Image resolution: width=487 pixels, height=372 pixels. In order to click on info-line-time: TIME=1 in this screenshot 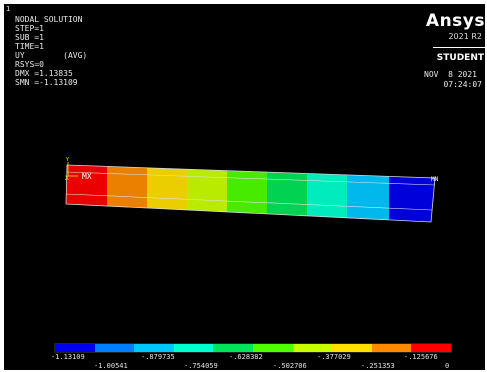, I will do `click(29, 46)`.